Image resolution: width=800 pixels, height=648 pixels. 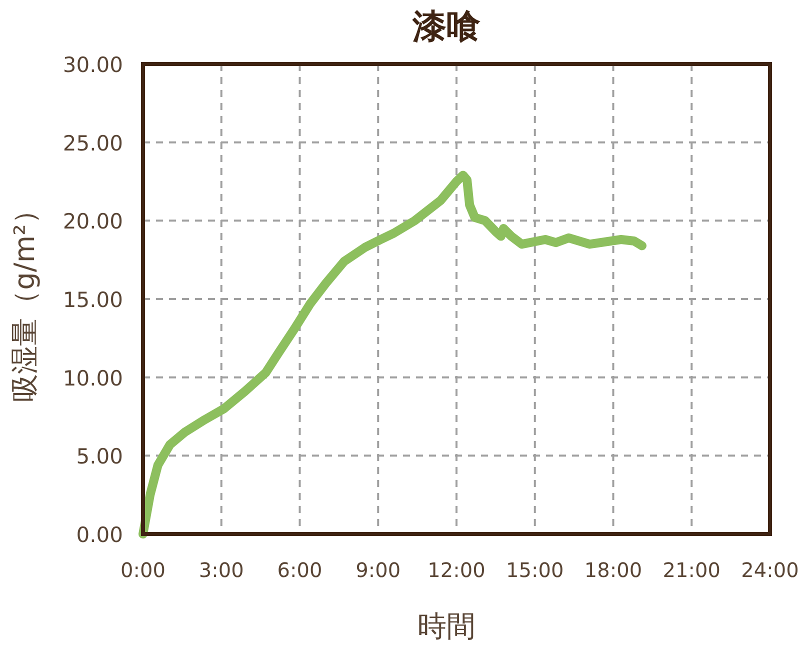 I want to click on x-tick-label: 0:00, so click(x=143, y=570).